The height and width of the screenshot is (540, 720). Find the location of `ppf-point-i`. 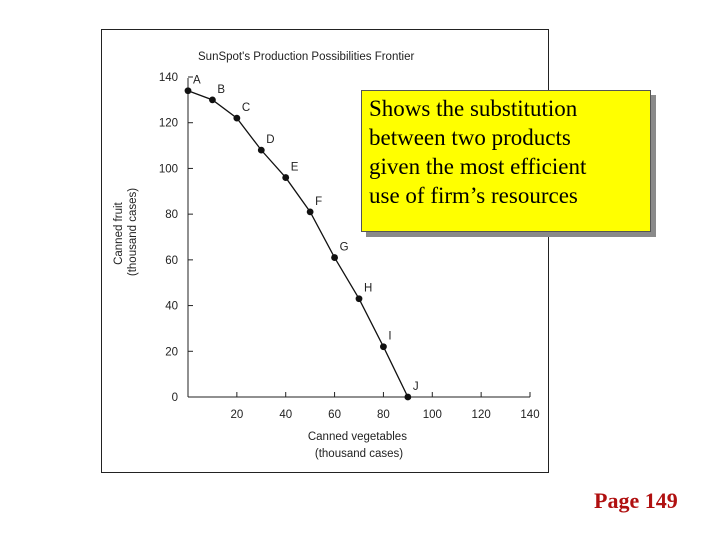

ppf-point-i is located at coordinates (383, 347).